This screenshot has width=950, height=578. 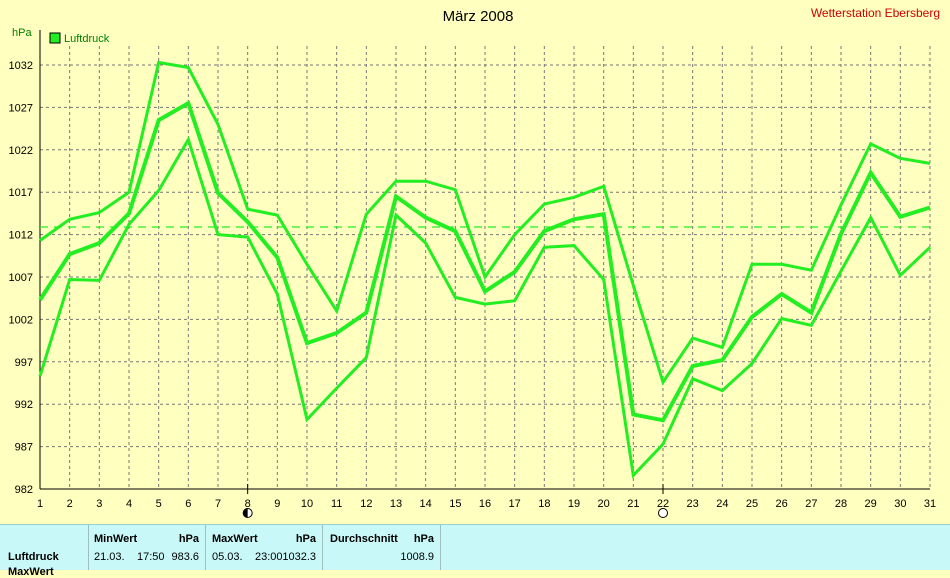 What do you see at coordinates (841, 504) in the screenshot?
I see `x-tick-label: 28` at bounding box center [841, 504].